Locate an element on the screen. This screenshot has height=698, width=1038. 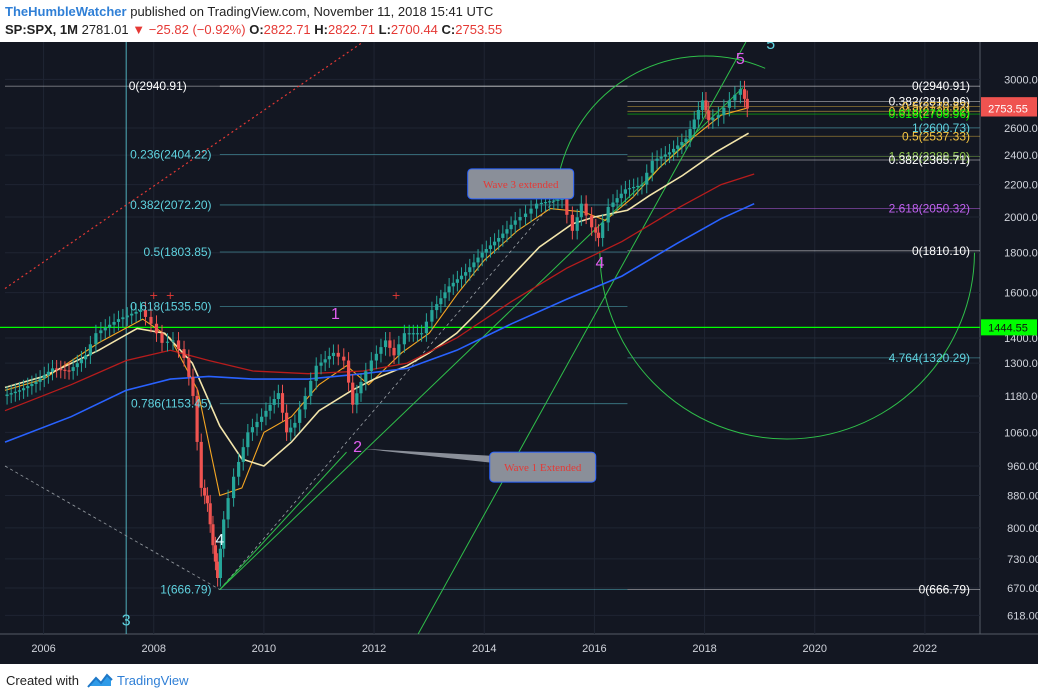
y-tick-label: 1060.00 is located at coordinates (1021, 433).